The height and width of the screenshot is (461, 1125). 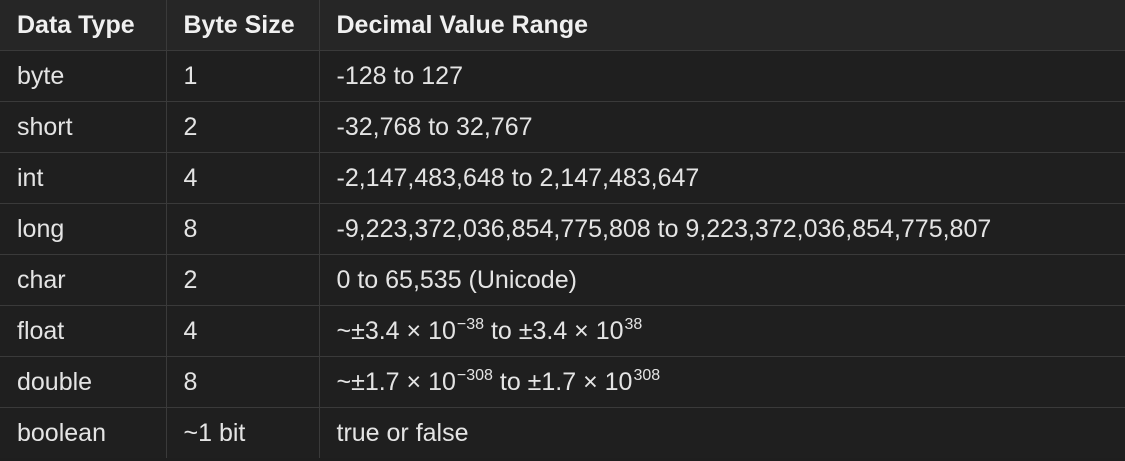 I want to click on table-row: char 2 0 to 65,535 (Unicode), so click(x=562, y=280).